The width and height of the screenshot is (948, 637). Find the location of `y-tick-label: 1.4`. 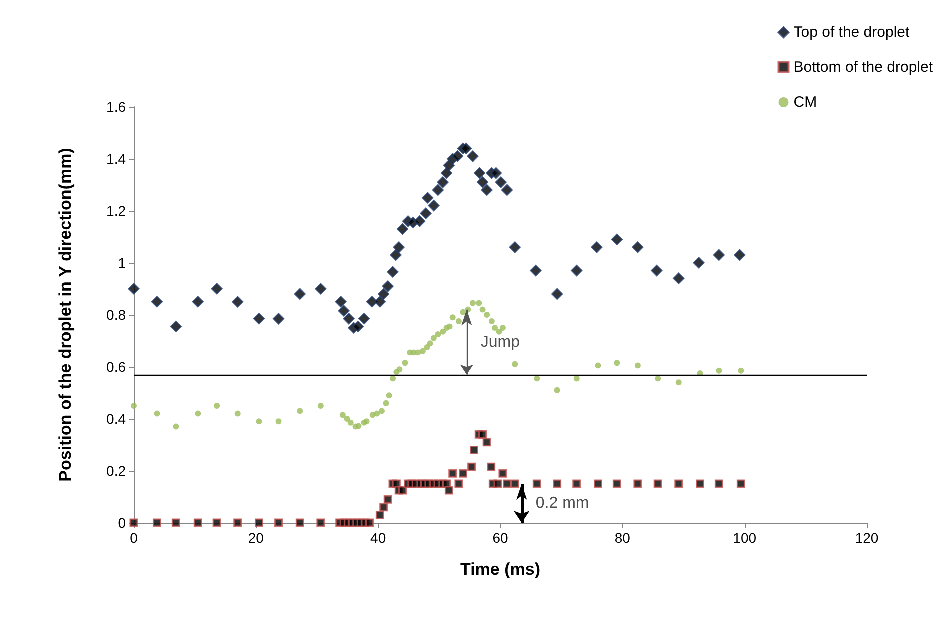

y-tick-label: 1.4 is located at coordinates (116, 159).